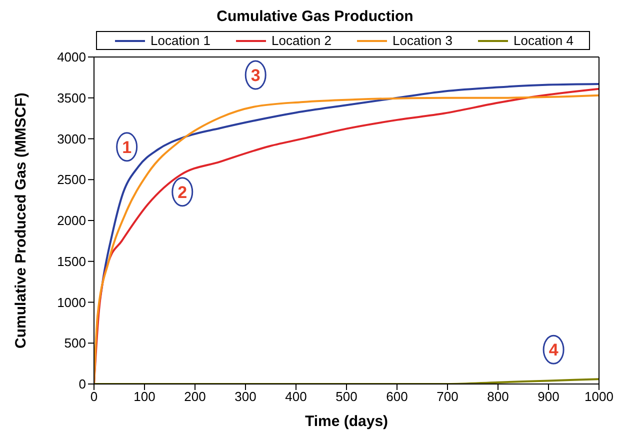 Image resolution: width=630 pixels, height=446 pixels. What do you see at coordinates (183, 192) in the screenshot?
I see `annotation: 2` at bounding box center [183, 192].